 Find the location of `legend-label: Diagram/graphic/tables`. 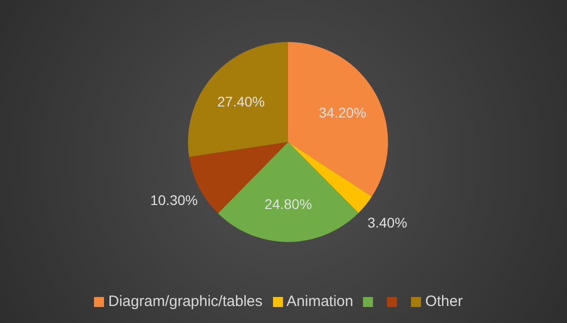

legend-label: Diagram/graphic/tables is located at coordinates (185, 301).